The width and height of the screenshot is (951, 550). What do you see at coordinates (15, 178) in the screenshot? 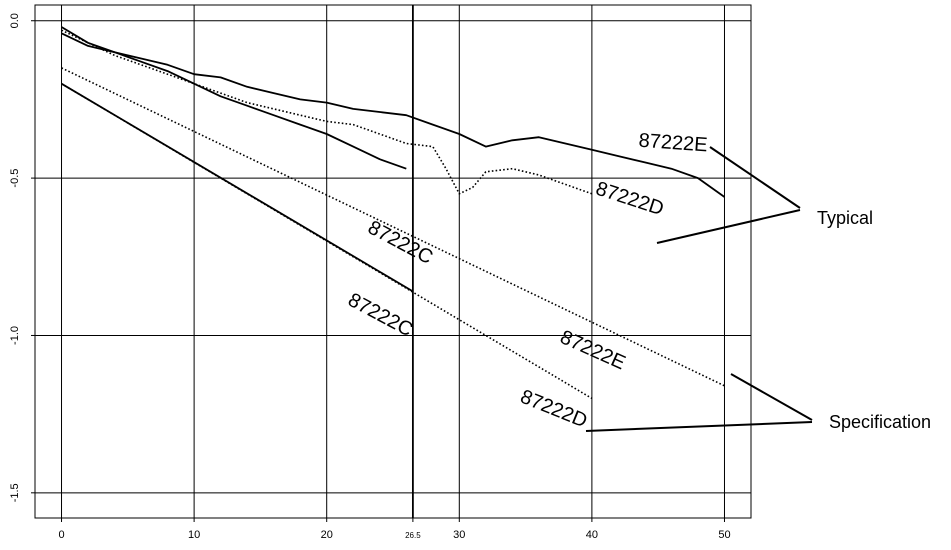
I see `y-tick-label: -0.5` at bounding box center [15, 178].